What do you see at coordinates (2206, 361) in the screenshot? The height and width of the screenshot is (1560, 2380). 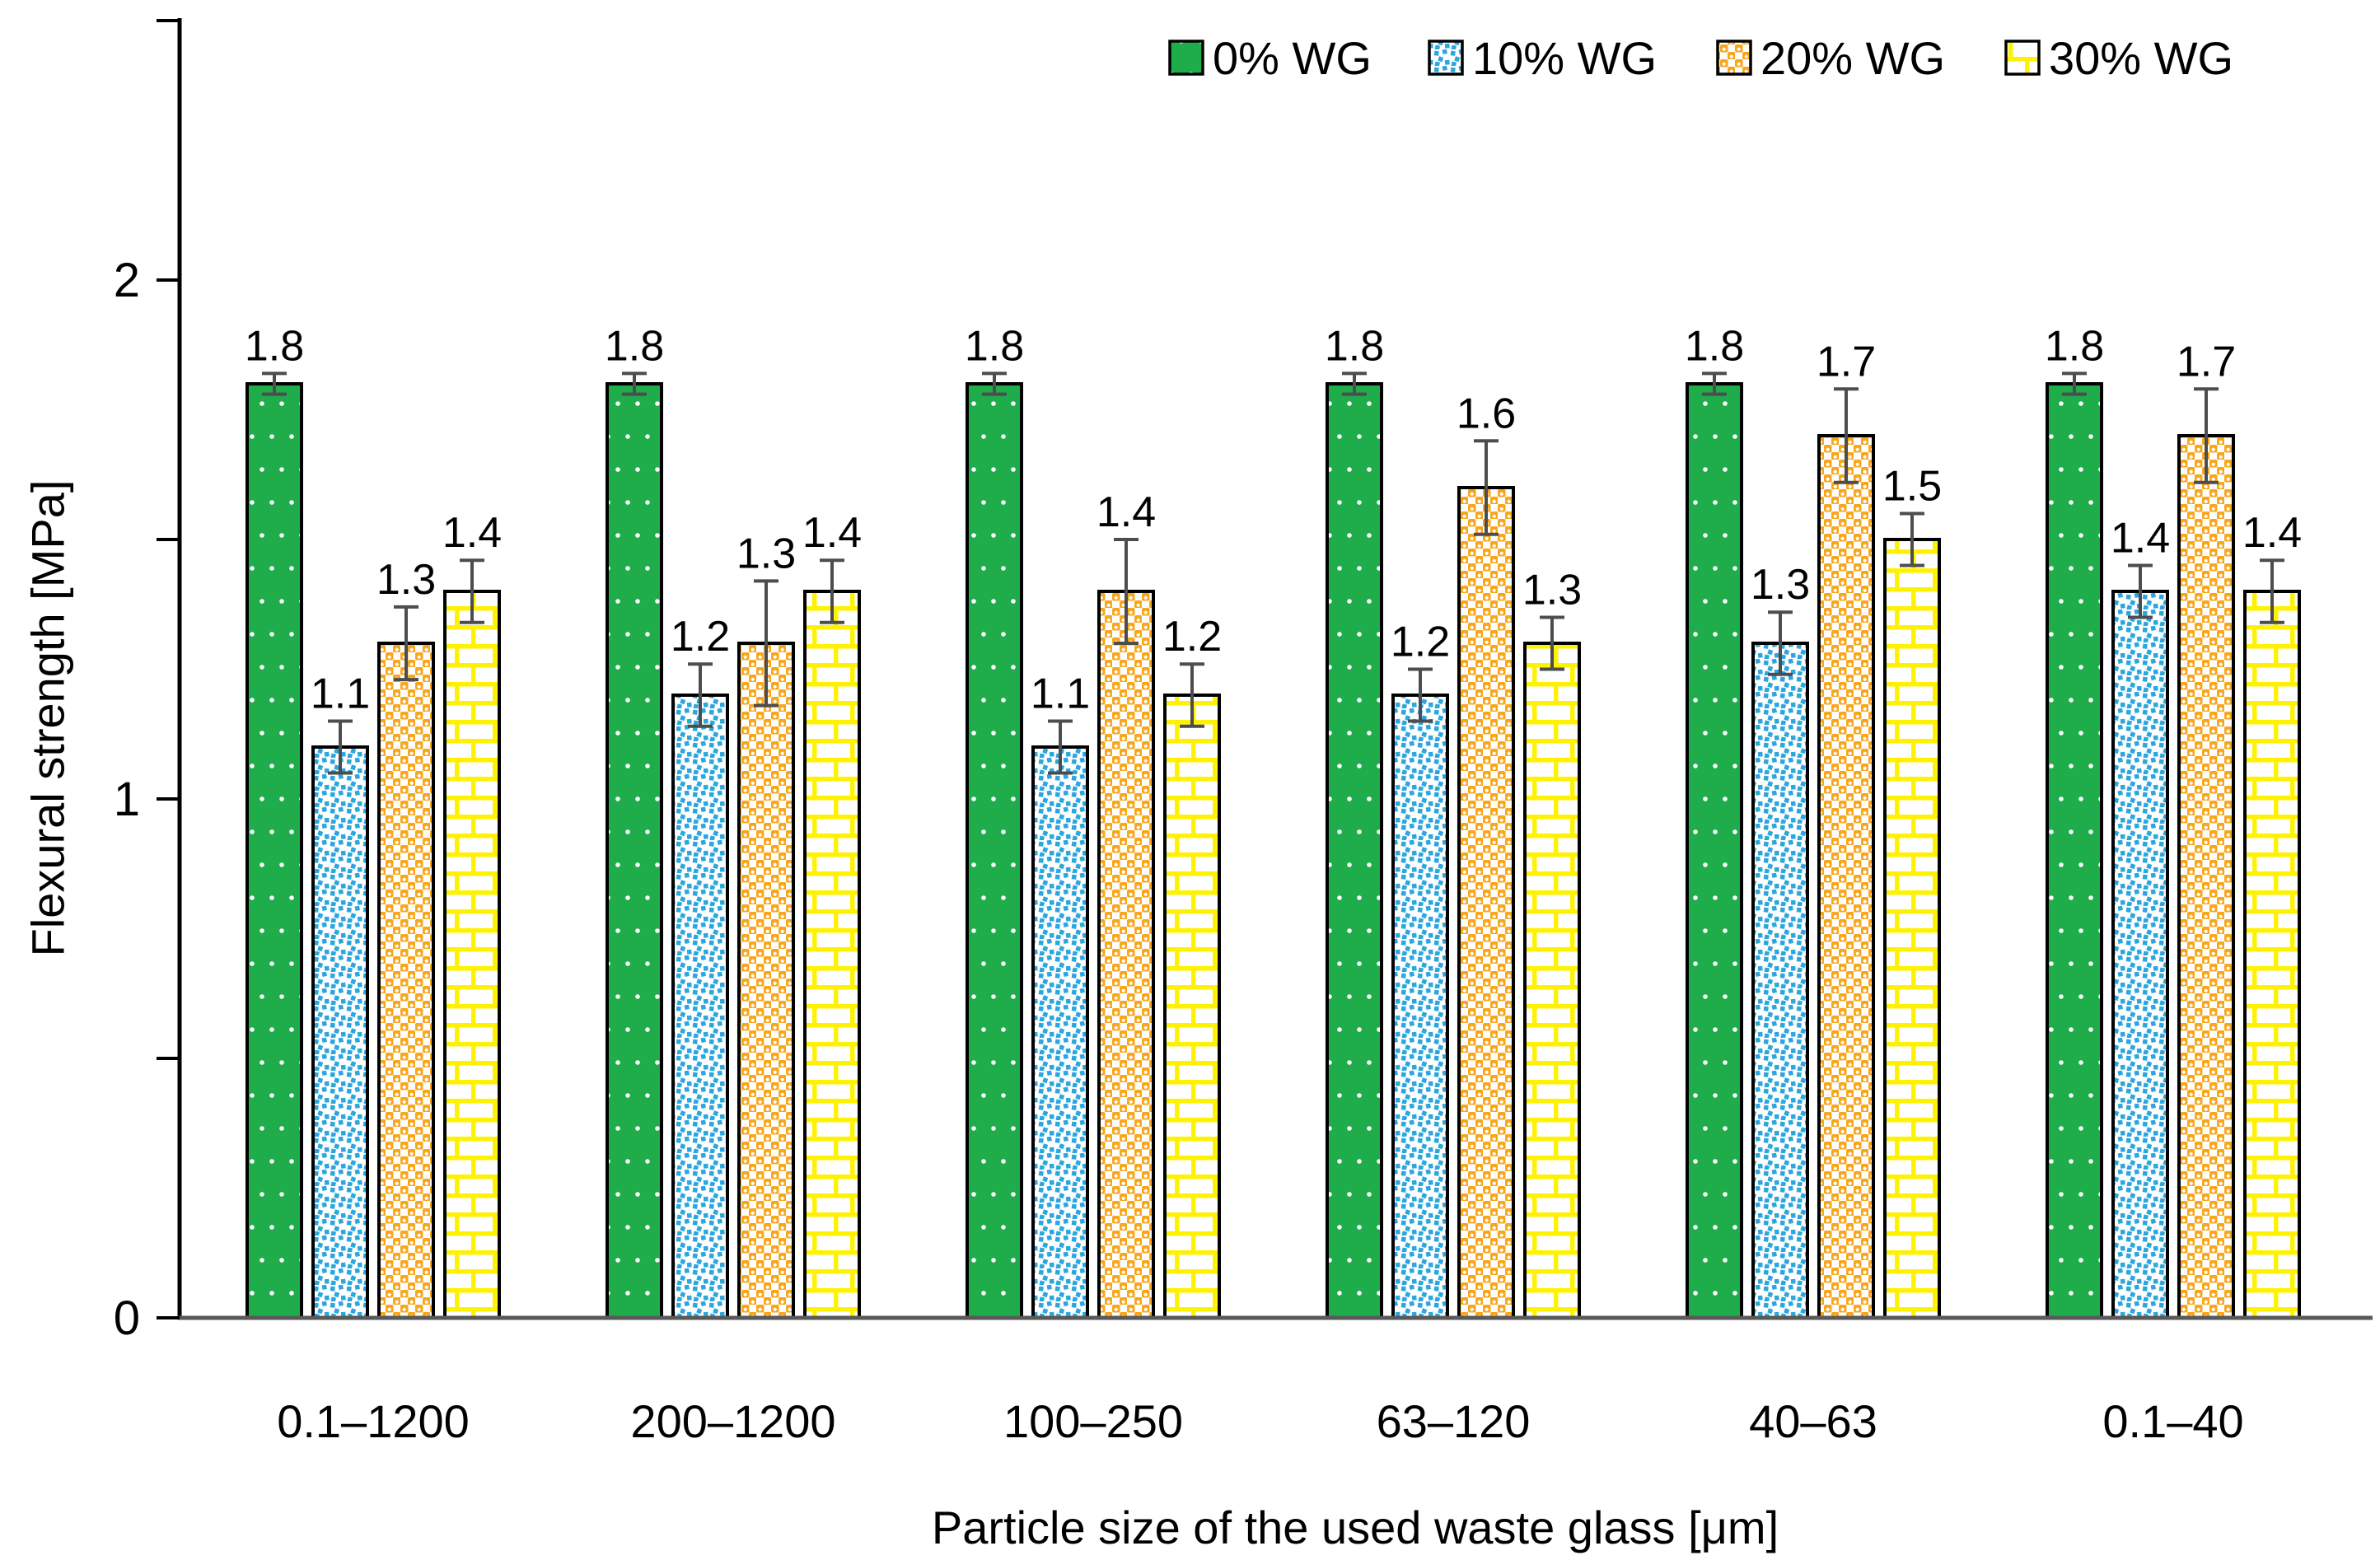 I see `value-label-20-wg-0-1-40: 1.7` at bounding box center [2206, 361].